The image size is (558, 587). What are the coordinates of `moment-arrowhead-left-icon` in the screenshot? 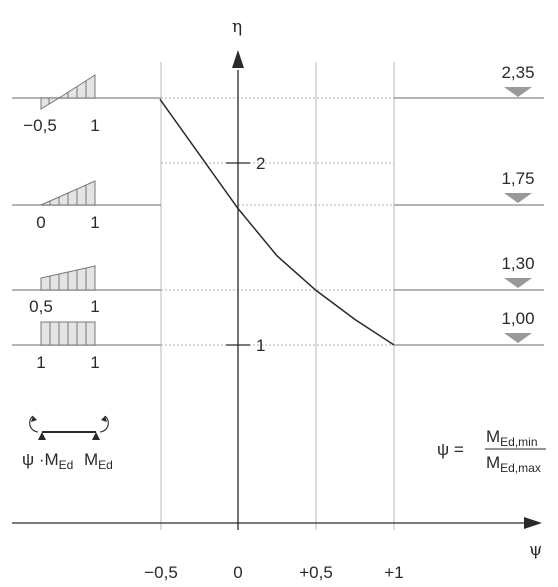 It's located at (34, 419).